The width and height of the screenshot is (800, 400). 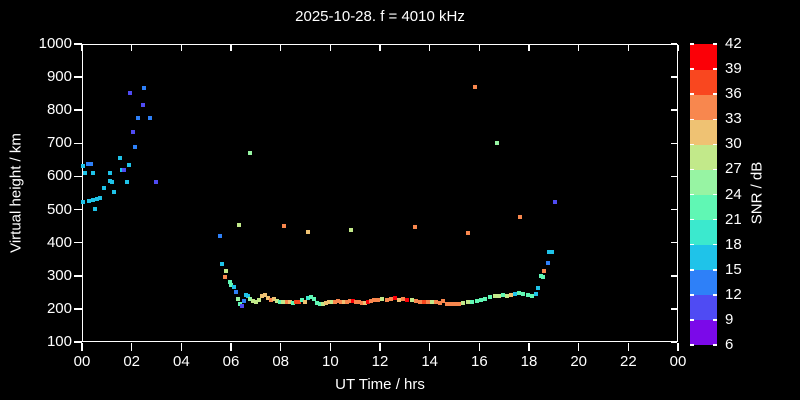 I want to click on colorbar-tick-label: 12, so click(x=733, y=294).